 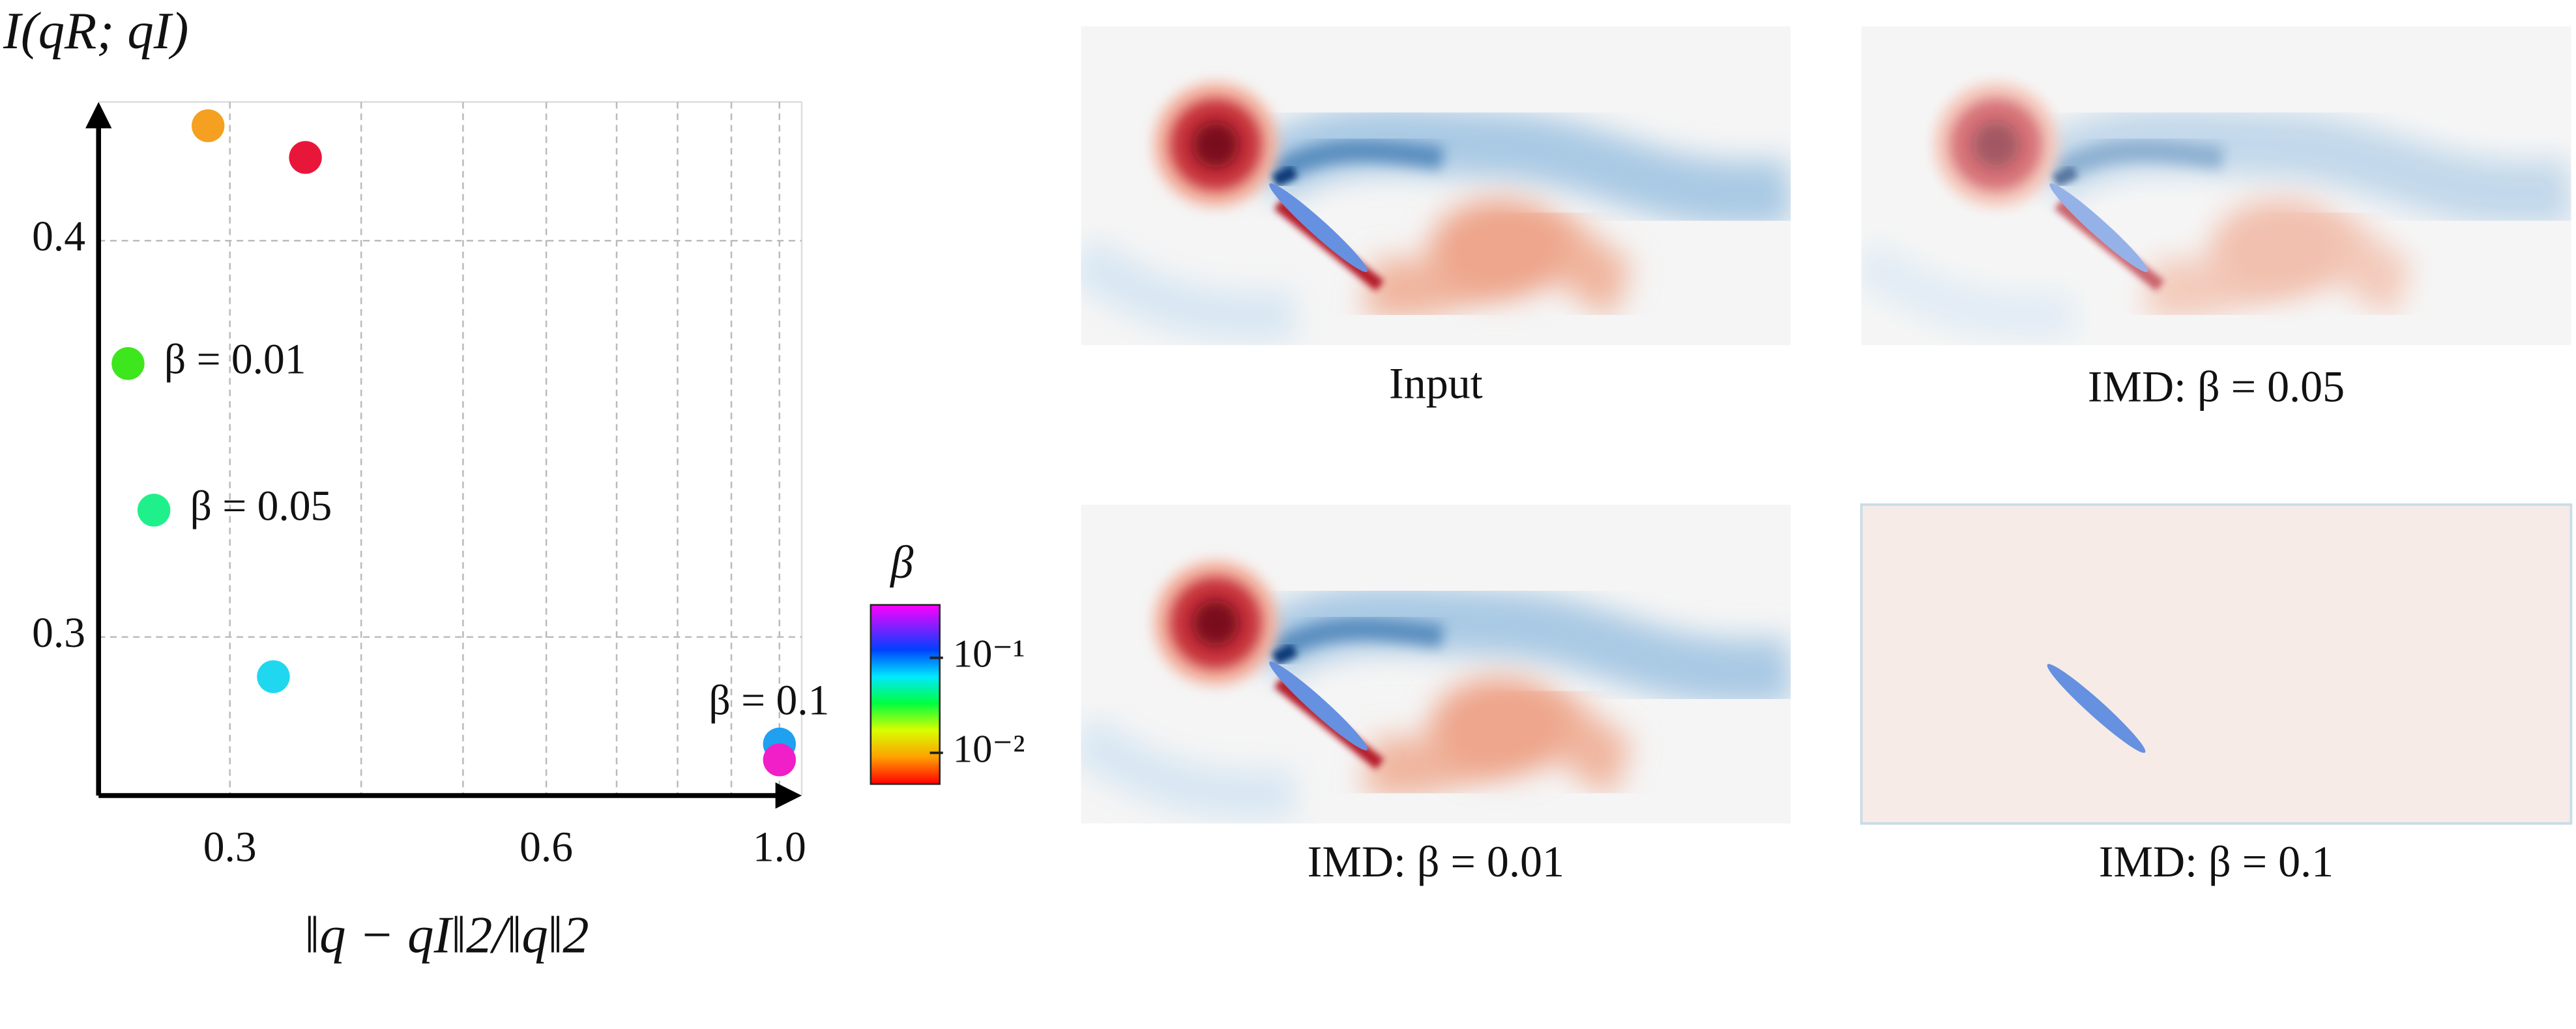 I want to click on y-tick-label: 0.3, so click(x=58, y=633).